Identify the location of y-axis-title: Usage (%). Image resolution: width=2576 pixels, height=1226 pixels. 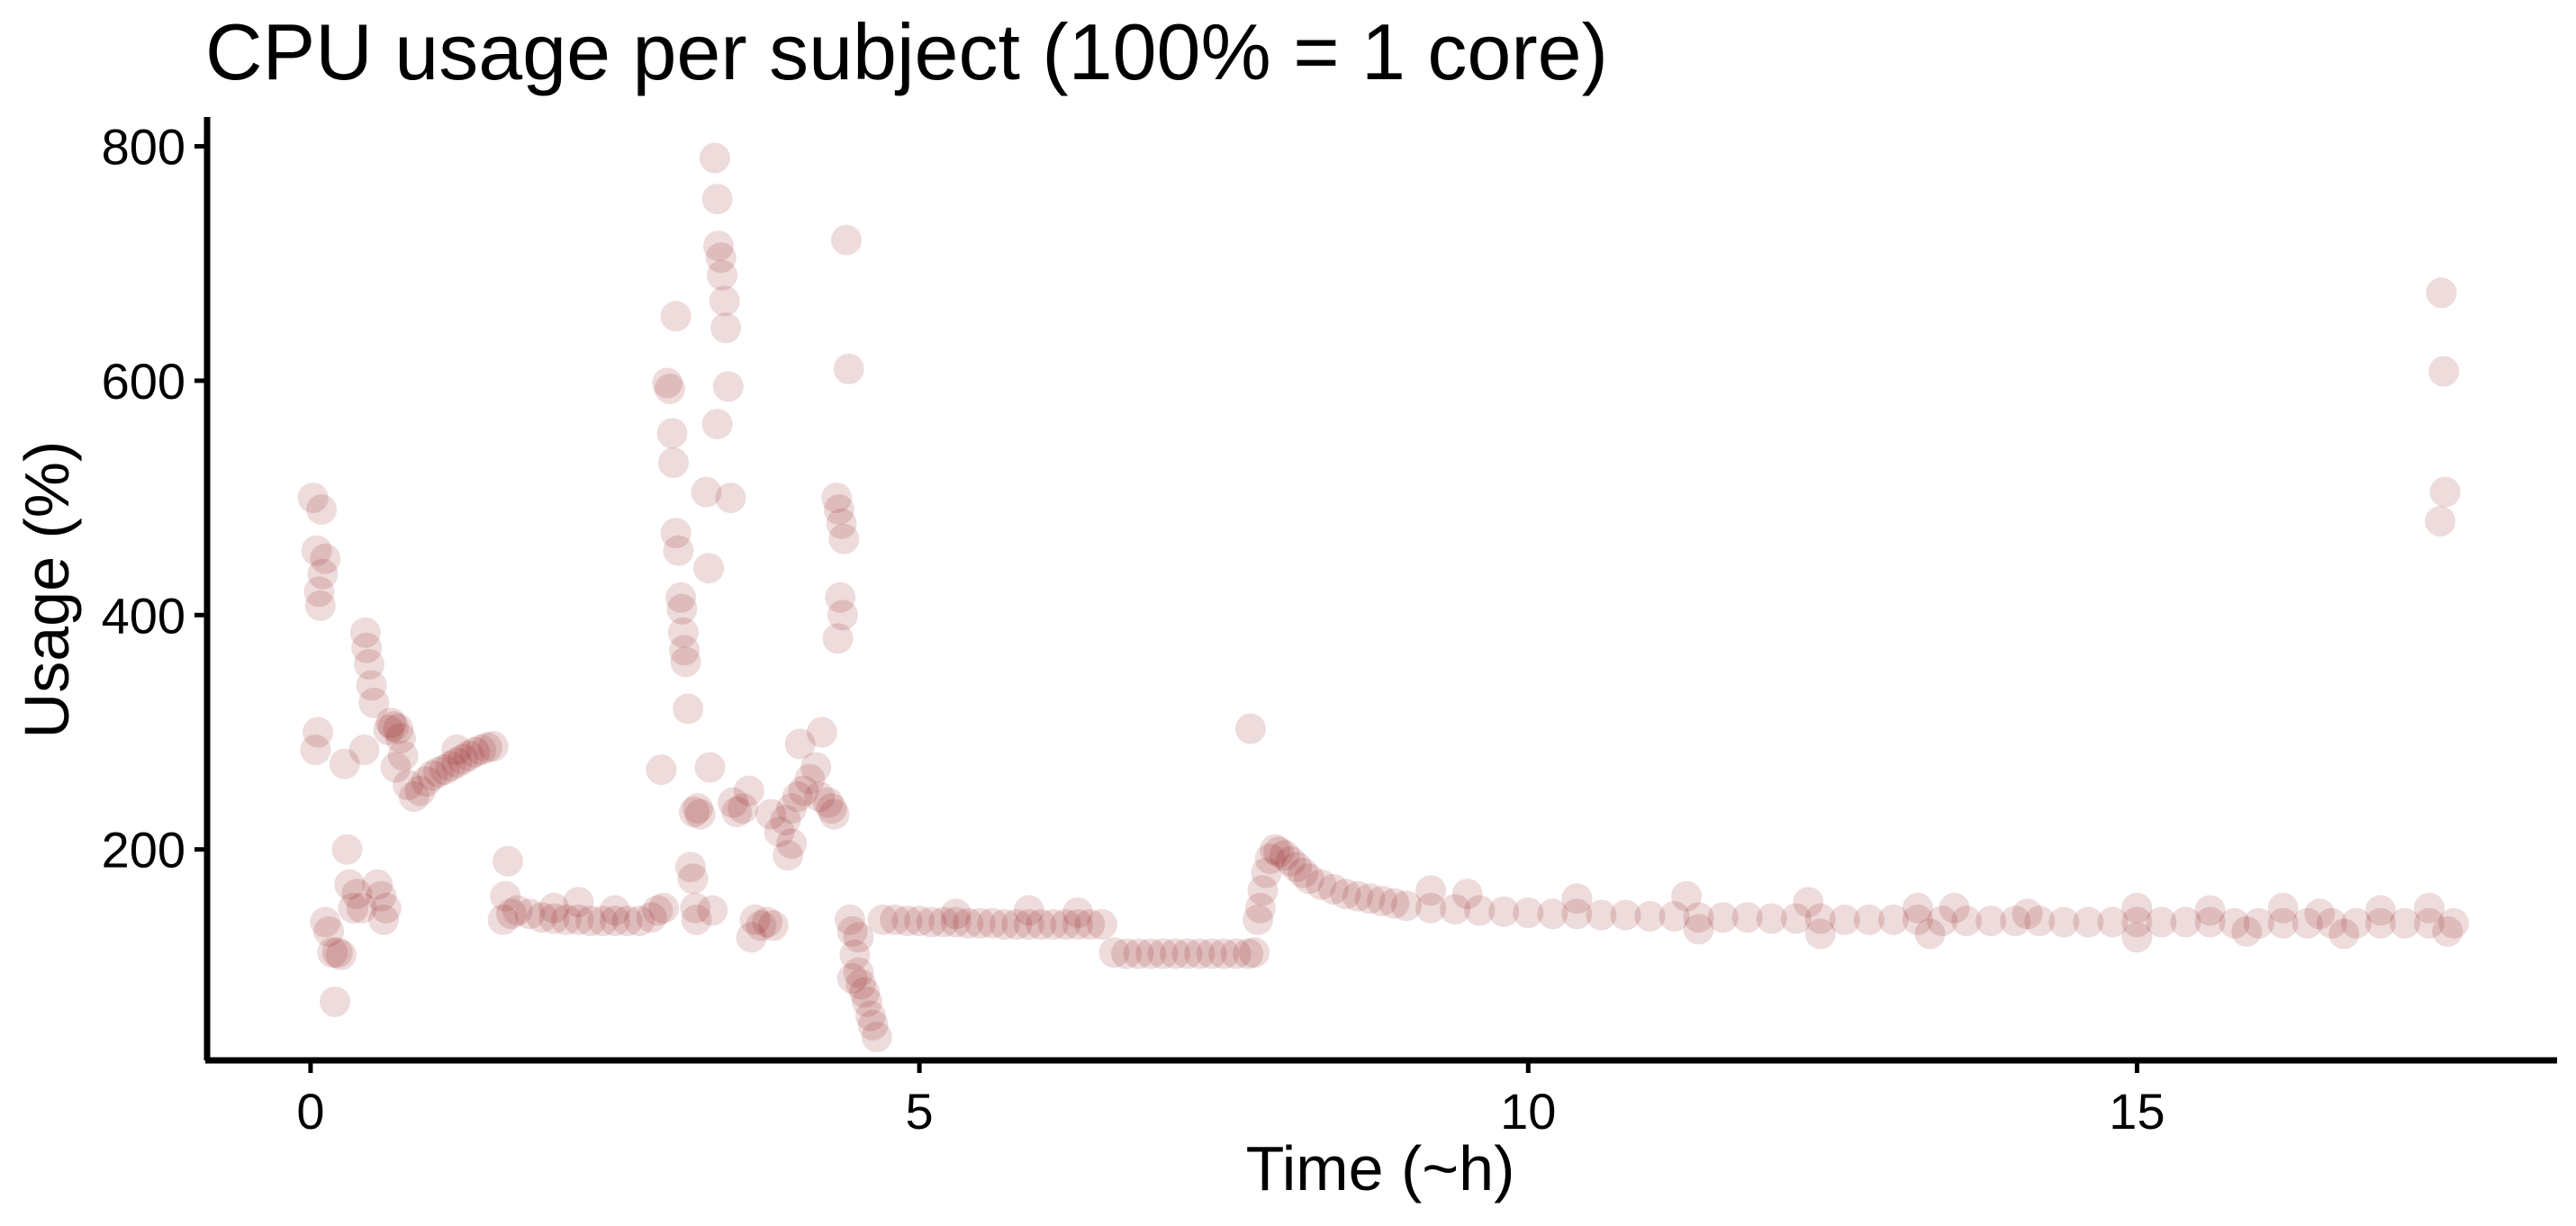
(47, 590).